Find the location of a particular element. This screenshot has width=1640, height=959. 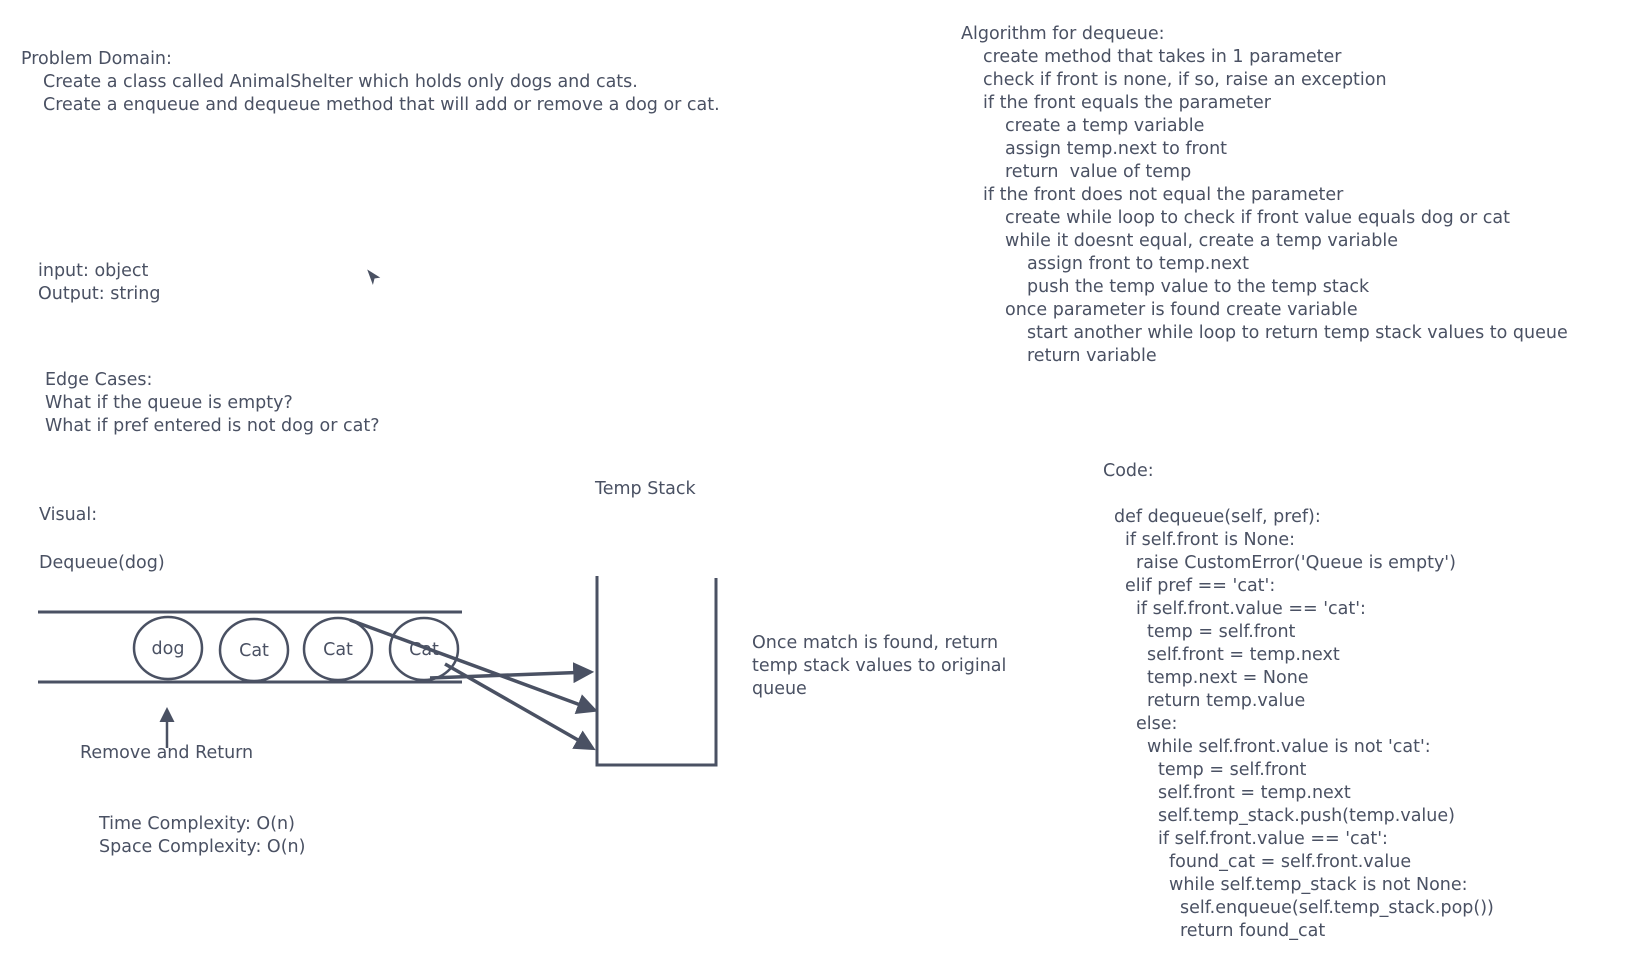

edge-case-item: What if pref entered is not dog or cat? is located at coordinates (212, 426).